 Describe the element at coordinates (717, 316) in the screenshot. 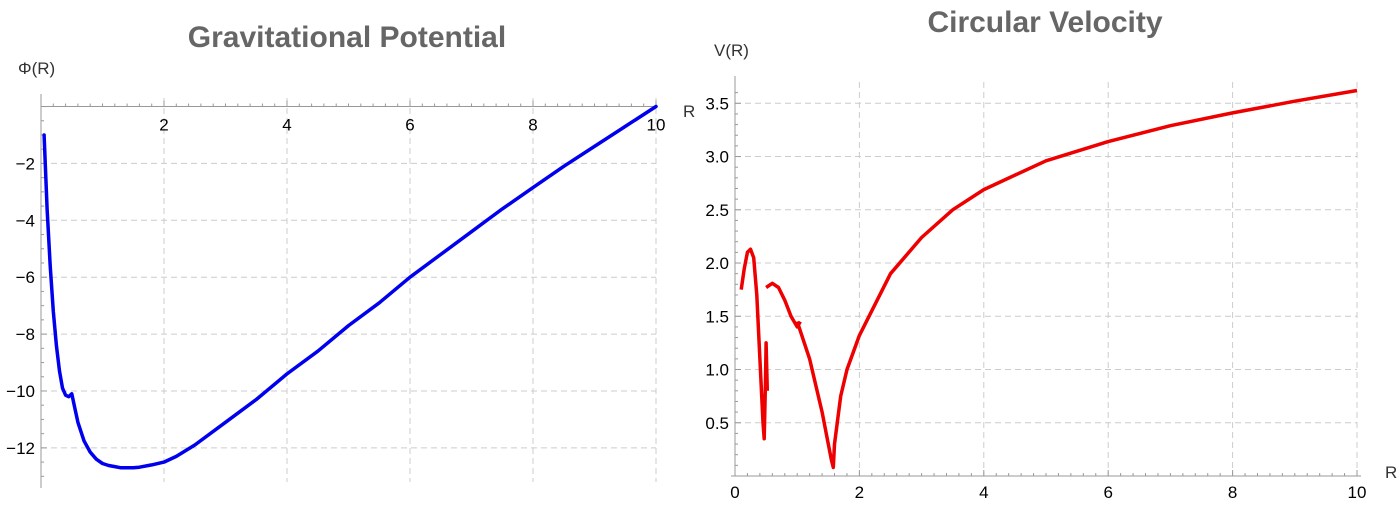

I see `y-tick-label: 1.5` at that location.